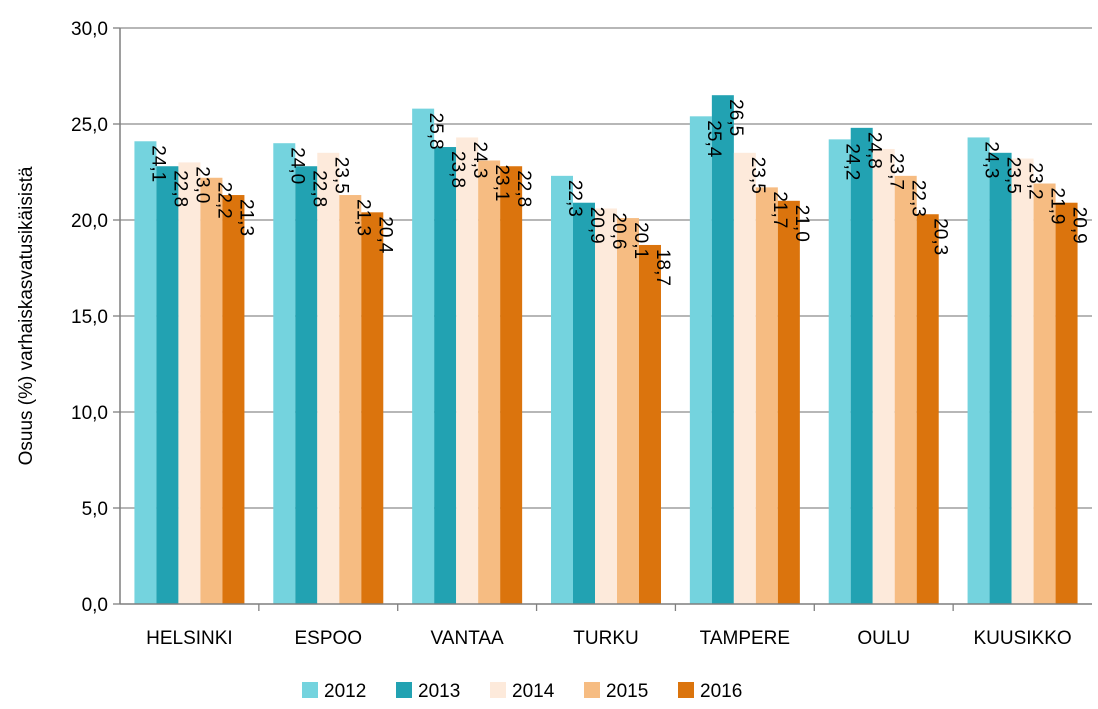 The height and width of the screenshot is (709, 1098). What do you see at coordinates (788, 402) in the screenshot?
I see `bar-2016-tampere` at bounding box center [788, 402].